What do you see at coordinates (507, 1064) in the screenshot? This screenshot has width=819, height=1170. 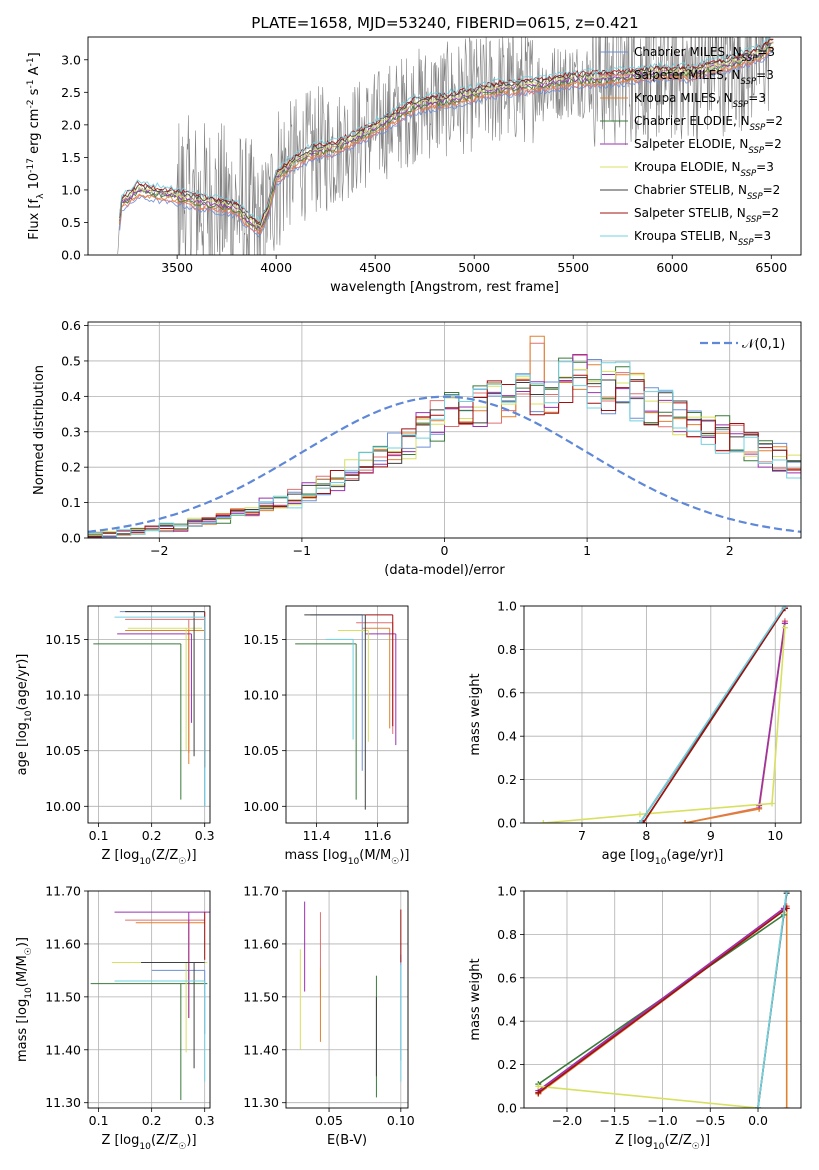 I see `y-tick-label: 0.2` at bounding box center [507, 1064].